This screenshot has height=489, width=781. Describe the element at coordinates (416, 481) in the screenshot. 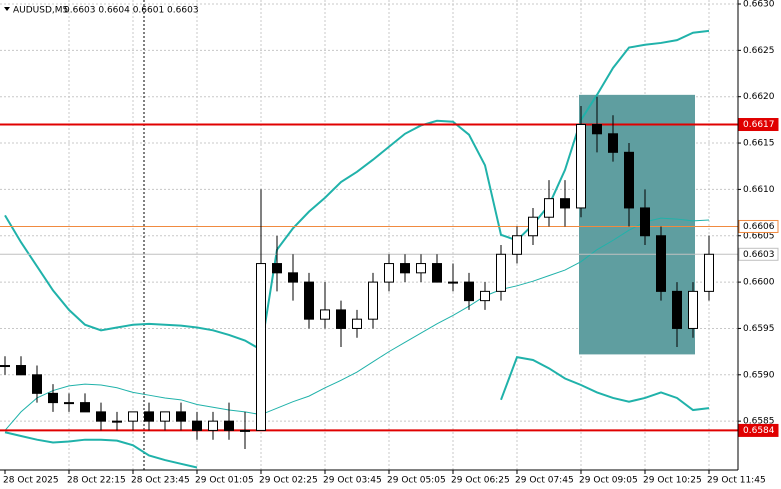

I see `x-tick-label: 29 Oct 05:05` at that location.